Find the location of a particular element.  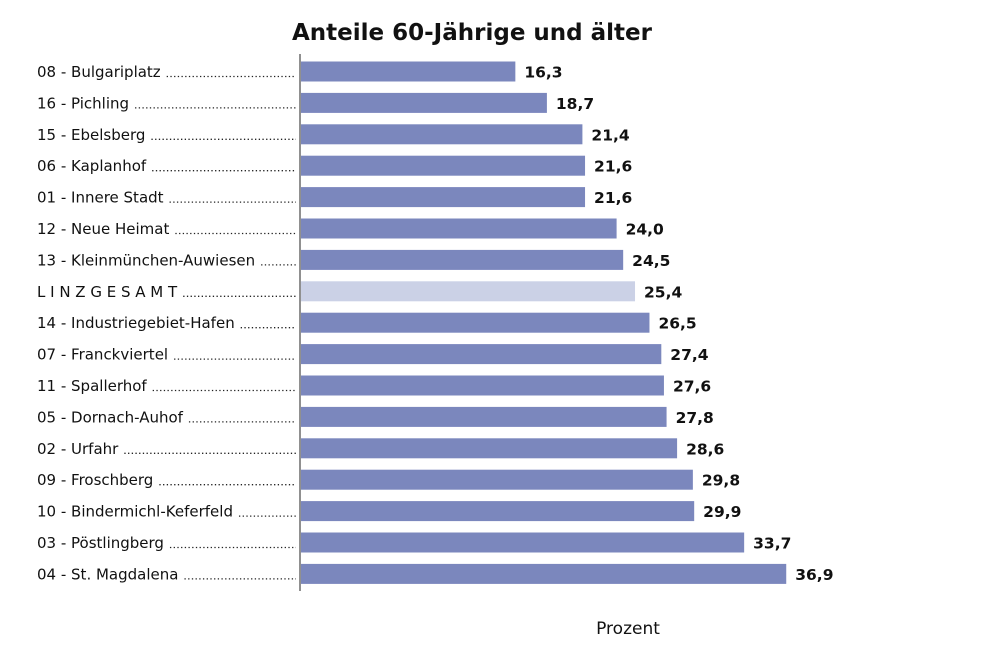

category-label: 06 - Kaplanhof is located at coordinates (92, 166).